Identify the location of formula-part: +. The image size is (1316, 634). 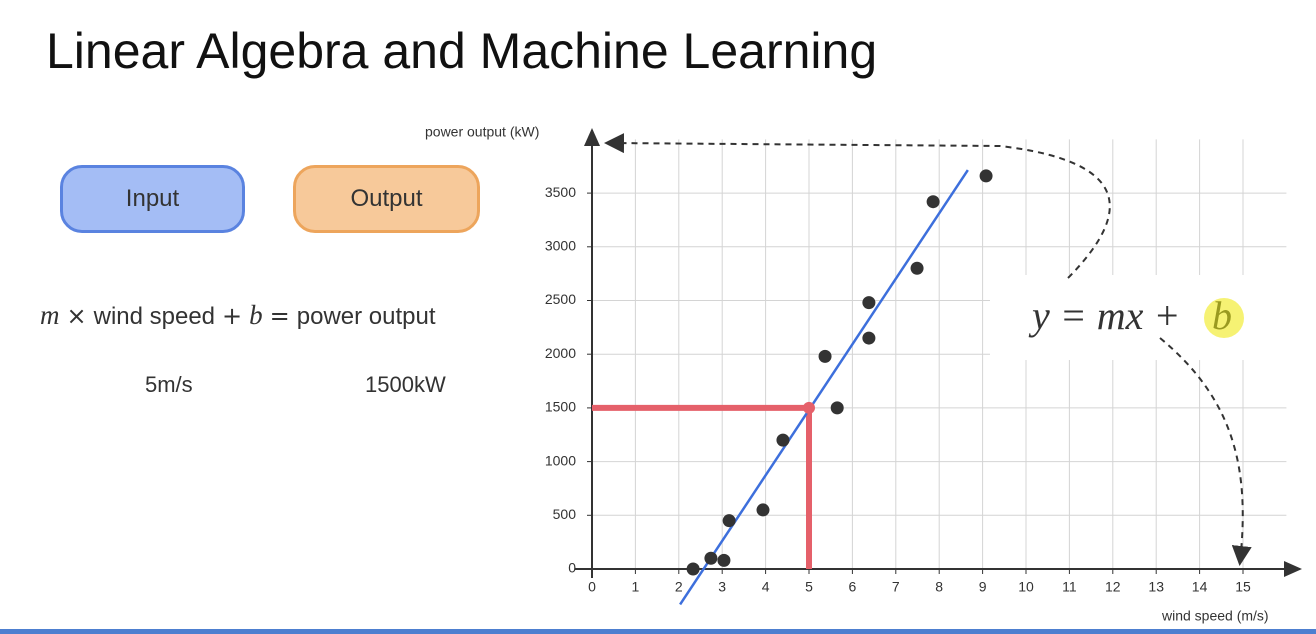
(232, 316).